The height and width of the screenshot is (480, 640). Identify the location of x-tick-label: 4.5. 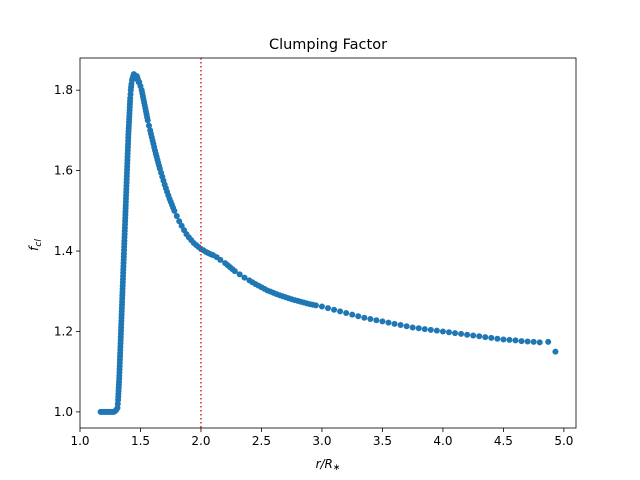
(503, 441).